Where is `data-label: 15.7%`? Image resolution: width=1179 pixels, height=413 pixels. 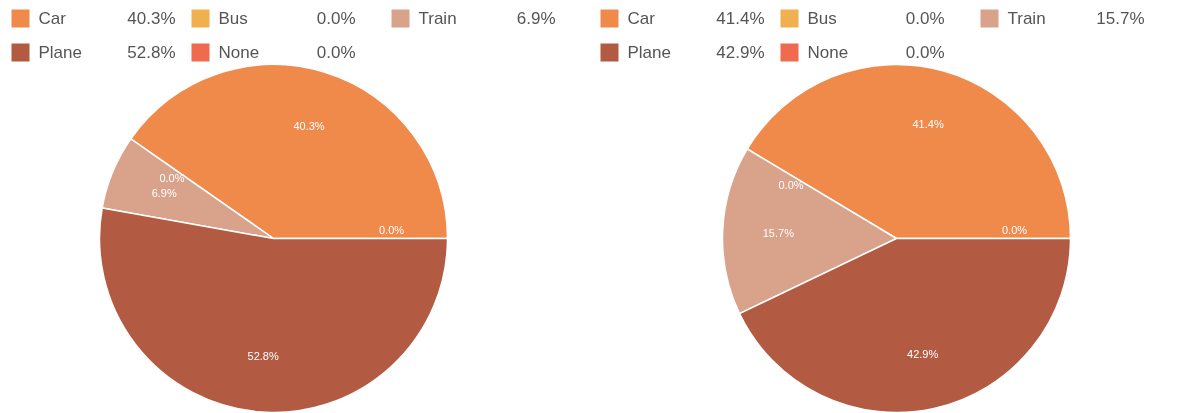
data-label: 15.7% is located at coordinates (778, 232).